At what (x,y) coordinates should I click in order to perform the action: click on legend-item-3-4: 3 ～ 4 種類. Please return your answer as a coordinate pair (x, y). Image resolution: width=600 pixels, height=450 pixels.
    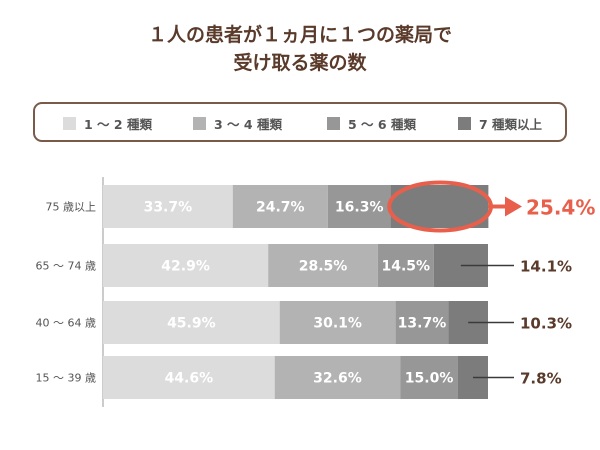
    Looking at the image, I should click on (237, 123).